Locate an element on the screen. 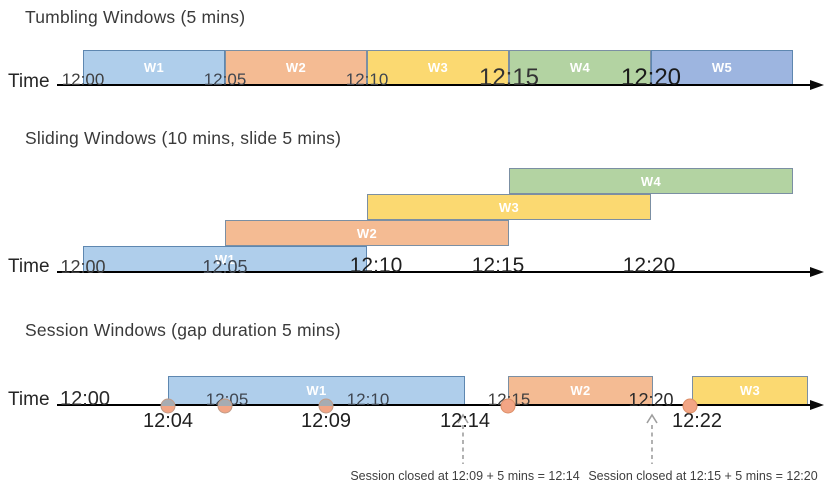 The image size is (829, 498). event-time-label-1204: 12:04 is located at coordinates (168, 421).